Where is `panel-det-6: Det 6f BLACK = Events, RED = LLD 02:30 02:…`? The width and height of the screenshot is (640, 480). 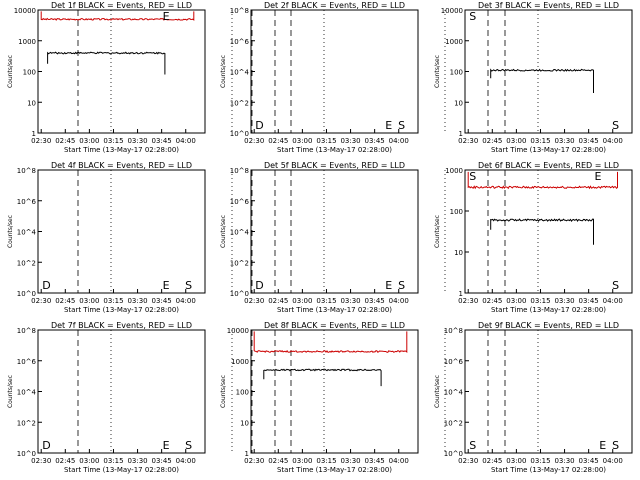
panel-det-6: Det 6f BLACK = Events, RED = LLD 02:30 02:… is located at coordinates (533, 237).